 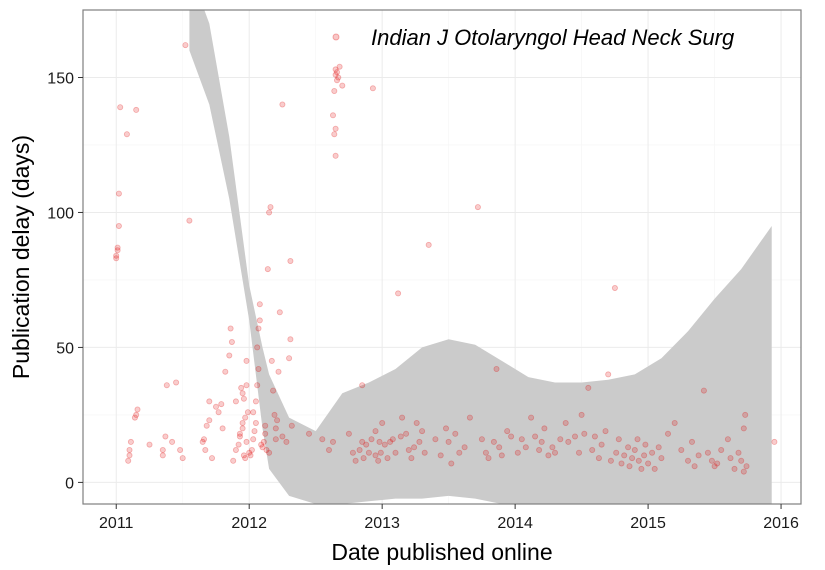 What do you see at coordinates (249, 523) in the screenshot?
I see `x-tick-label: 2012` at bounding box center [249, 523].